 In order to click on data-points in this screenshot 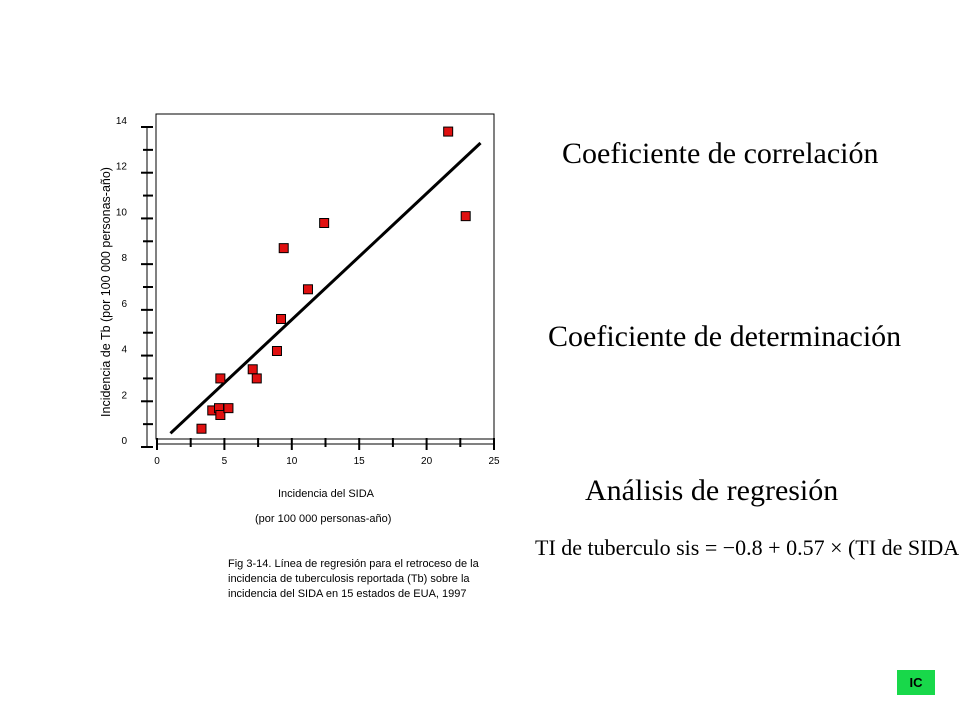, I will do `click(333, 280)`.